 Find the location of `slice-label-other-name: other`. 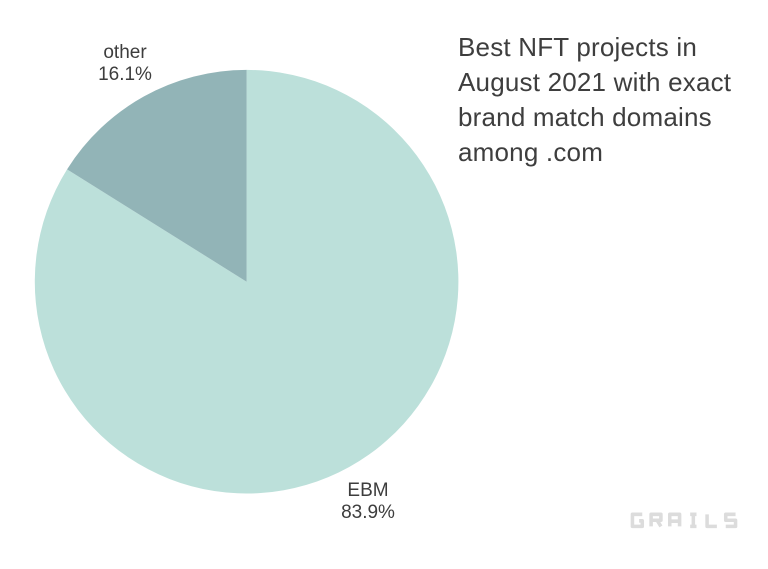

slice-label-other-name: other is located at coordinates (125, 52).